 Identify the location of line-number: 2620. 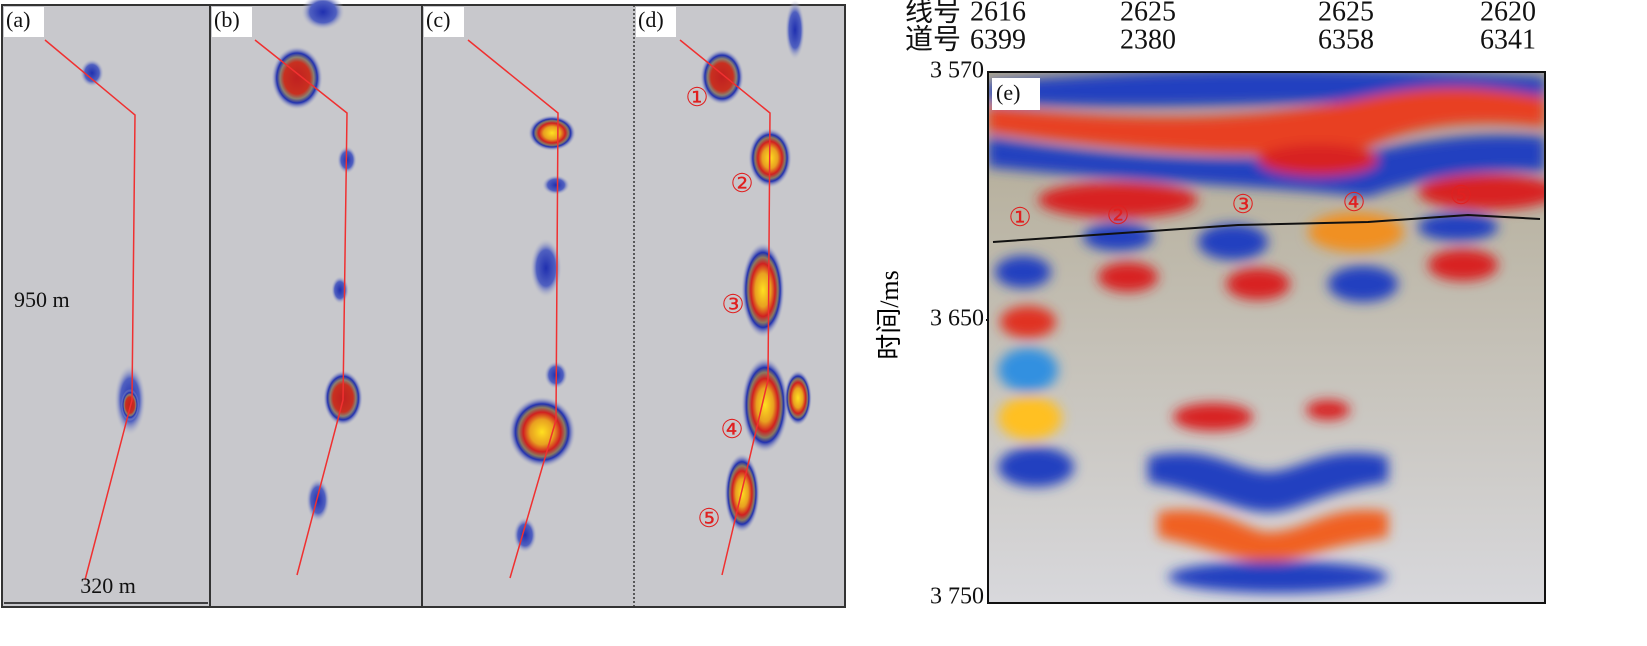
(1508, 13).